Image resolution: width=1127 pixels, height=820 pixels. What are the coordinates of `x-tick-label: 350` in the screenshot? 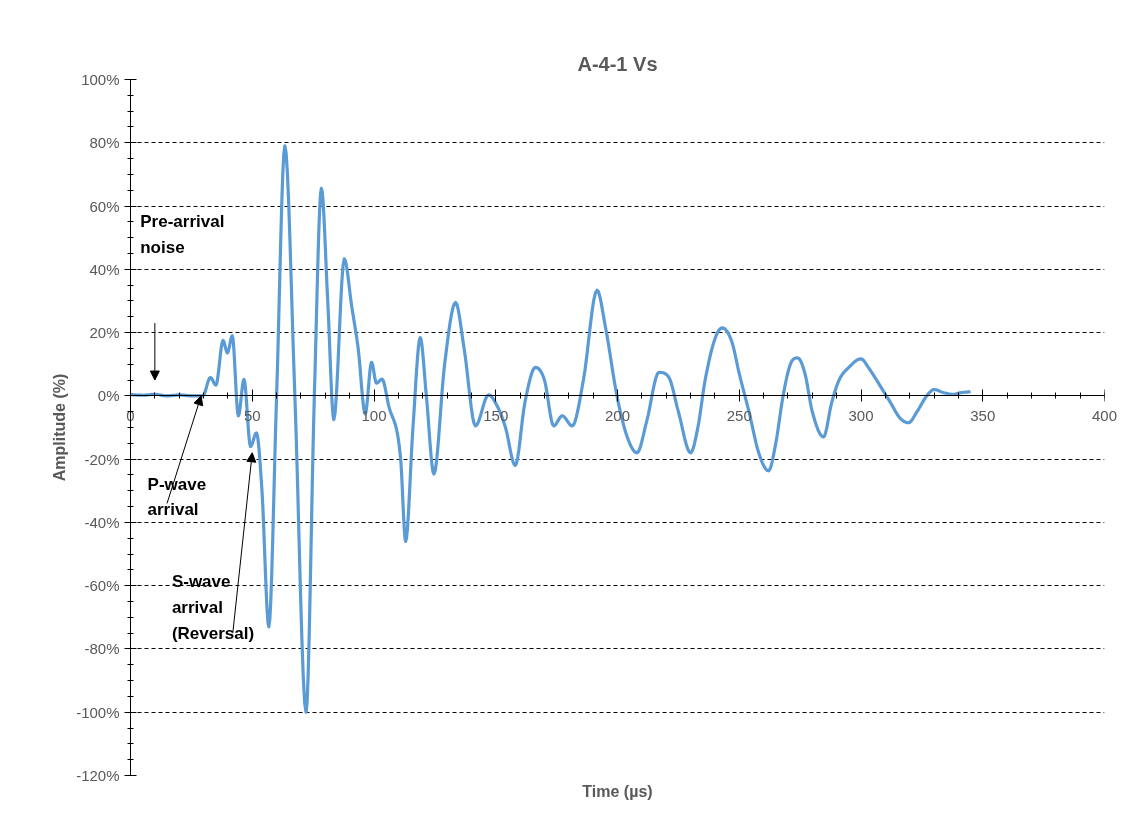 It's located at (983, 415).